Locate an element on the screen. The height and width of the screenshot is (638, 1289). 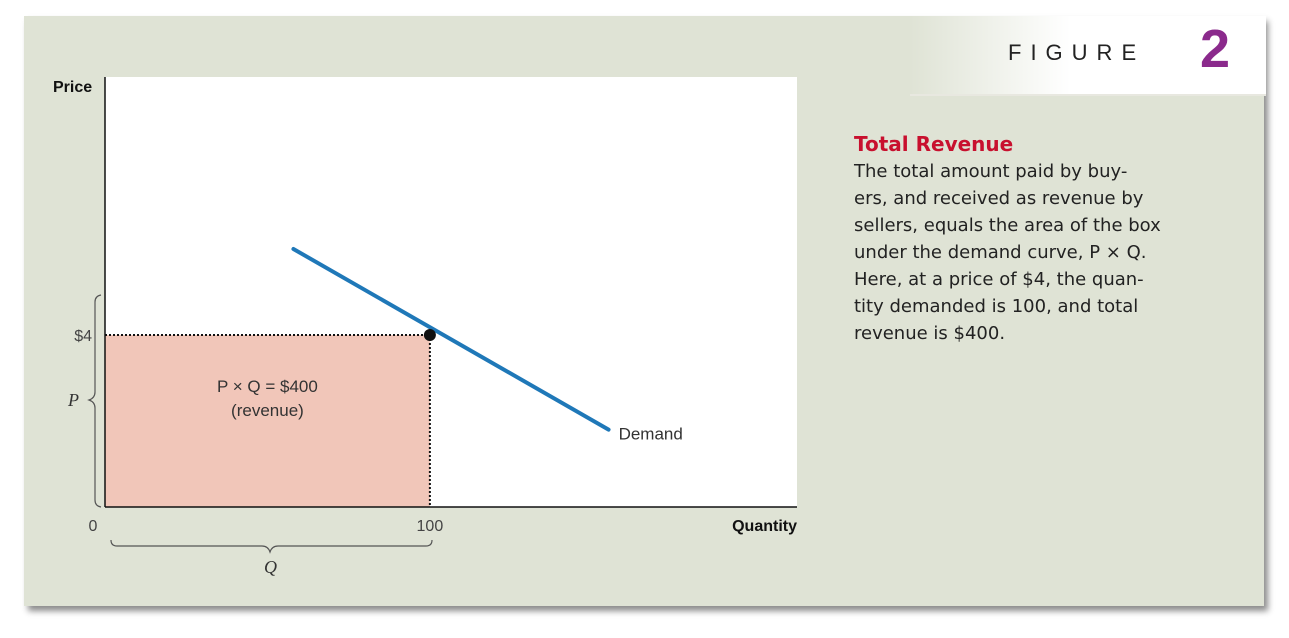
caption-line: sellers, equals the area of the box is located at coordinates (1007, 225).